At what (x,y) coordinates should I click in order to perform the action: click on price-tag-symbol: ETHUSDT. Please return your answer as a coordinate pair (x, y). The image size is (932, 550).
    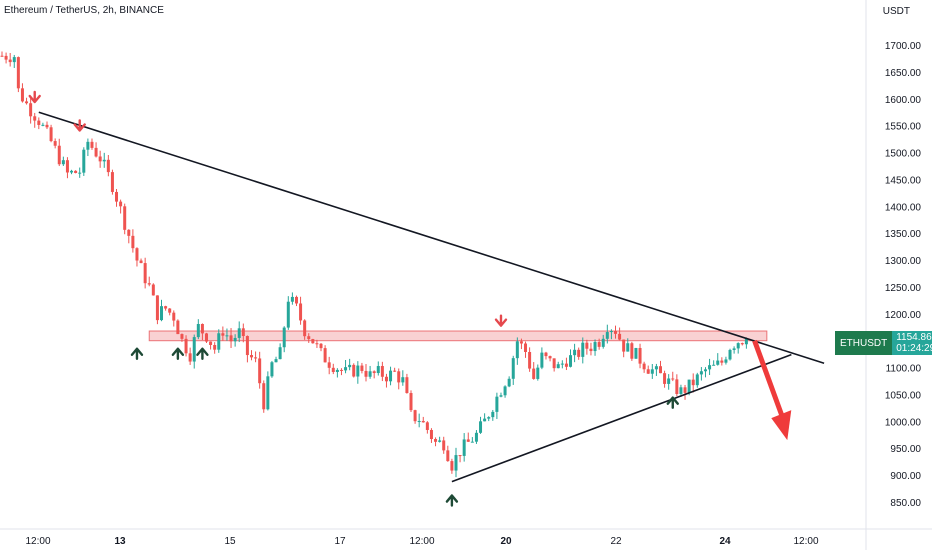
    Looking at the image, I should click on (864, 343).